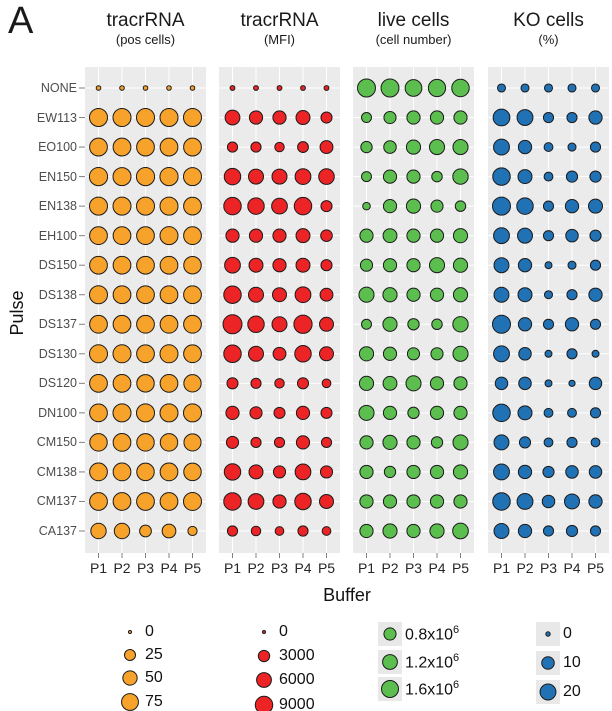  Describe the element at coordinates (82, 309) in the screenshot. I see `y-axis-tick-marks` at that location.